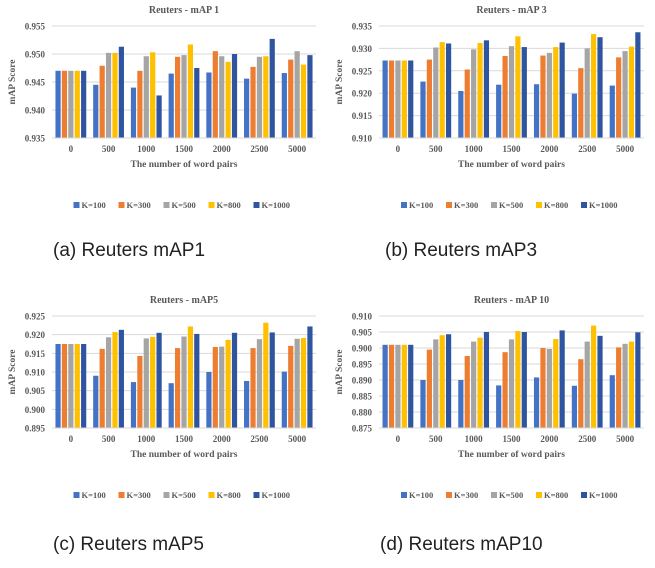 Image resolution: width=655 pixels, height=568 pixels. Describe the element at coordinates (362, 365) in the screenshot. I see `y-tick-label: 0.895` at that location.